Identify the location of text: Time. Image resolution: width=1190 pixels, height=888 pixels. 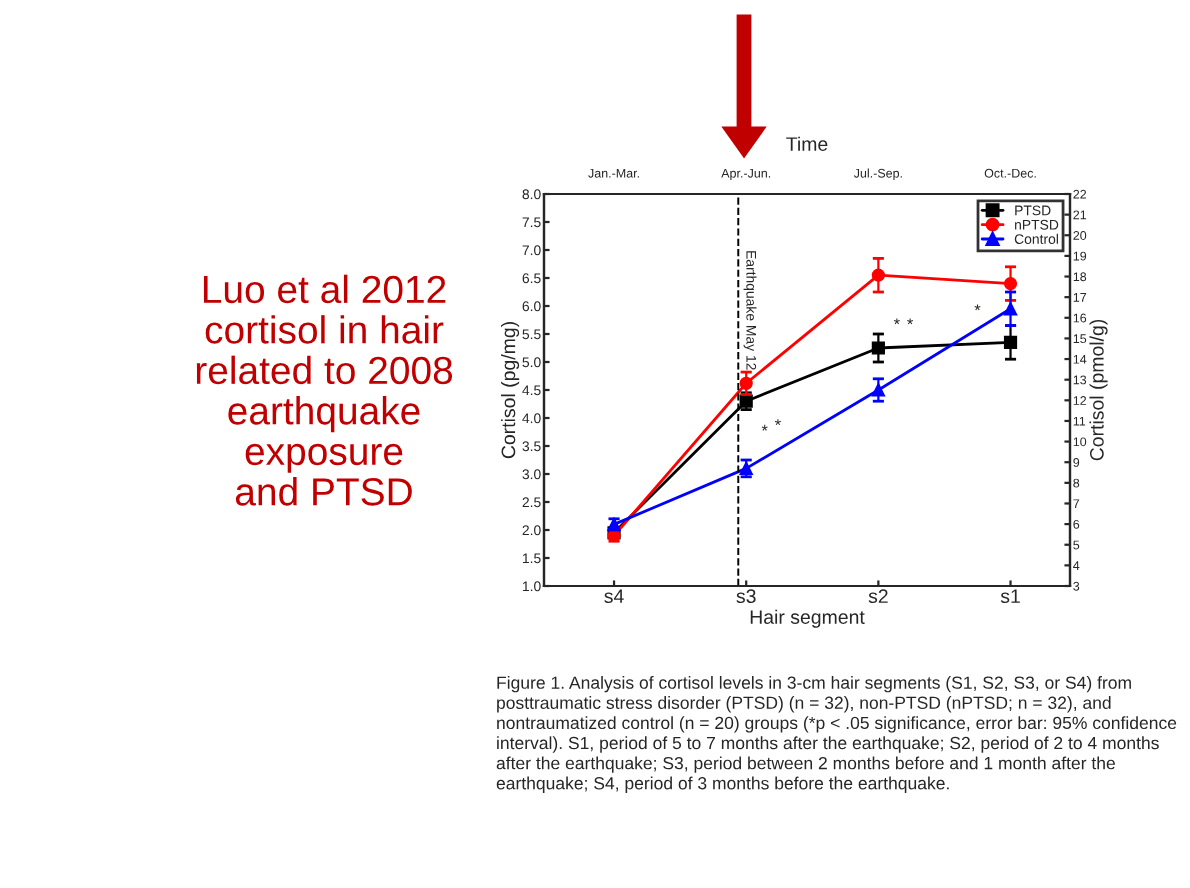
(807, 143).